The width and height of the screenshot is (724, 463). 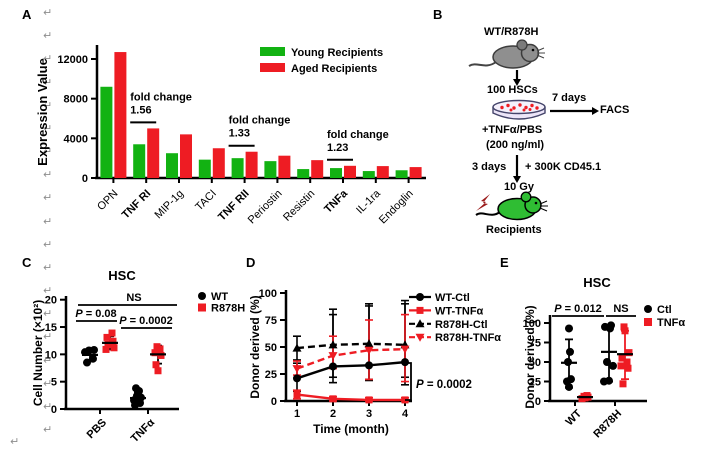 What do you see at coordinates (368, 201) in the screenshot?
I see `x-tick-label: IL-1ra` at bounding box center [368, 201].